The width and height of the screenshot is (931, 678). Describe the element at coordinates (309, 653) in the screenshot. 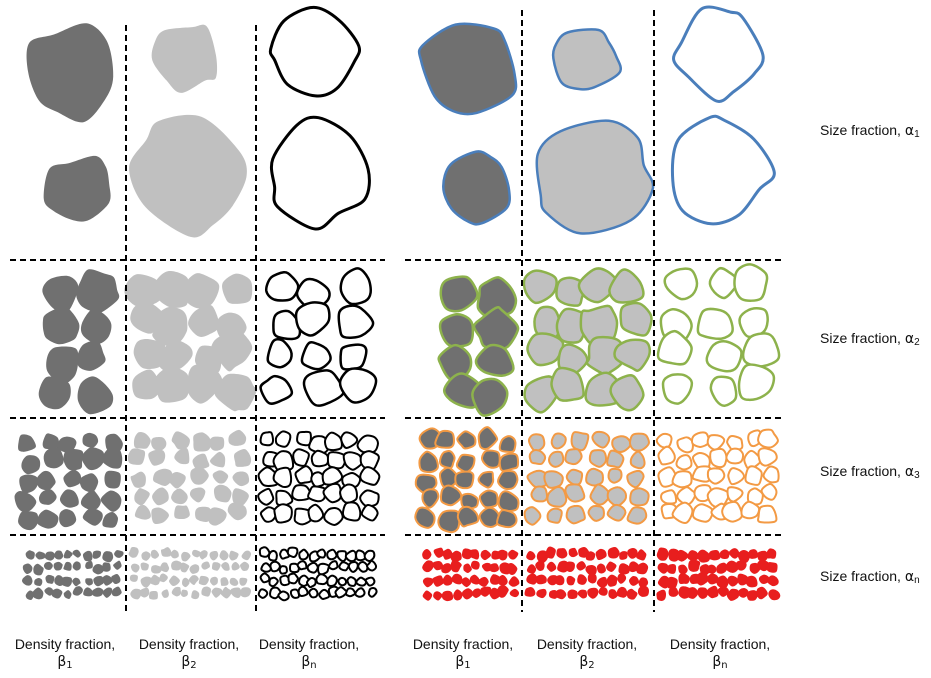

I see `density-fraction-label-left-n: Density fraction, βn` at that location.